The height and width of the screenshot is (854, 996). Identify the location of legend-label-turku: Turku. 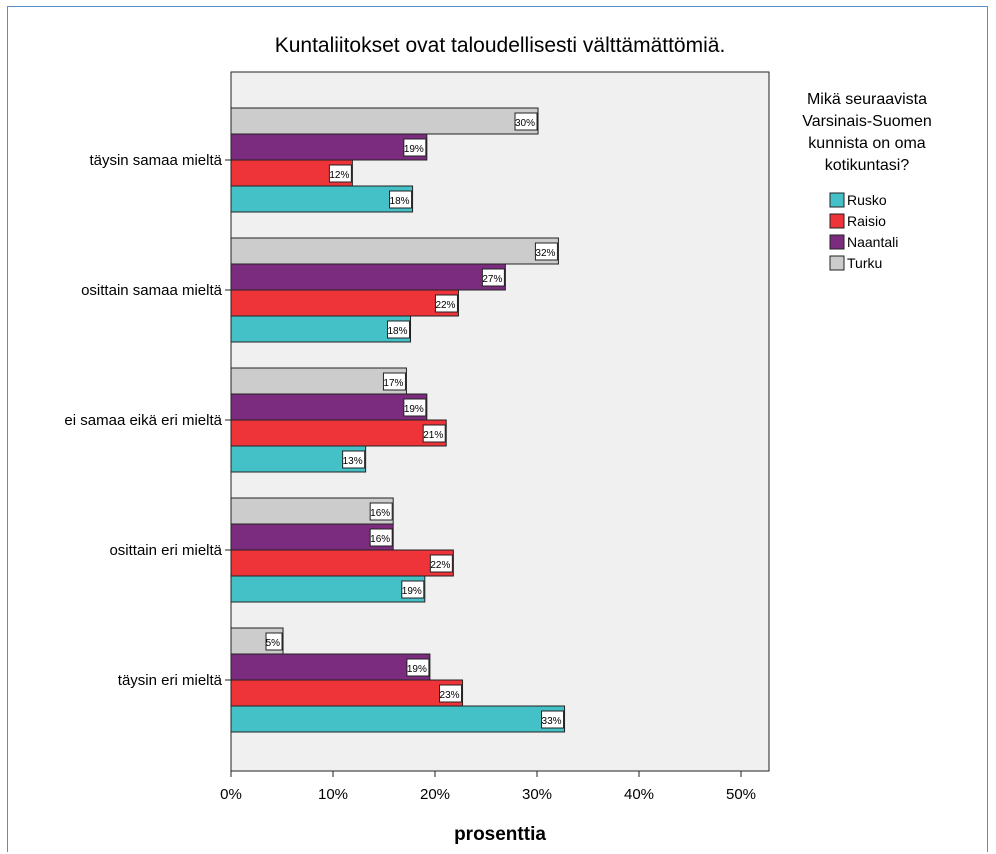
(864, 263).